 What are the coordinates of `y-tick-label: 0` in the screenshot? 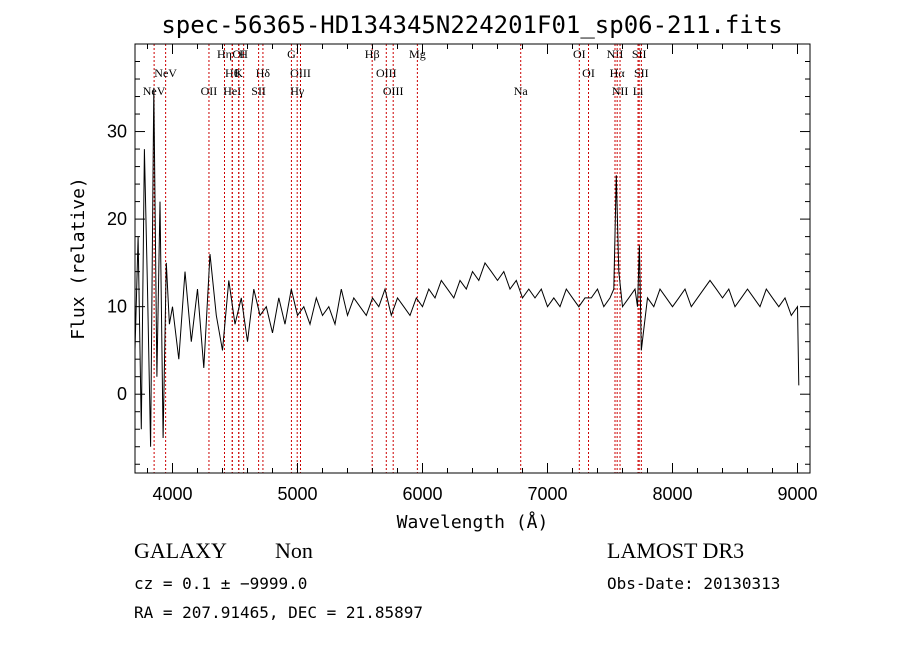 It's located at (122, 394).